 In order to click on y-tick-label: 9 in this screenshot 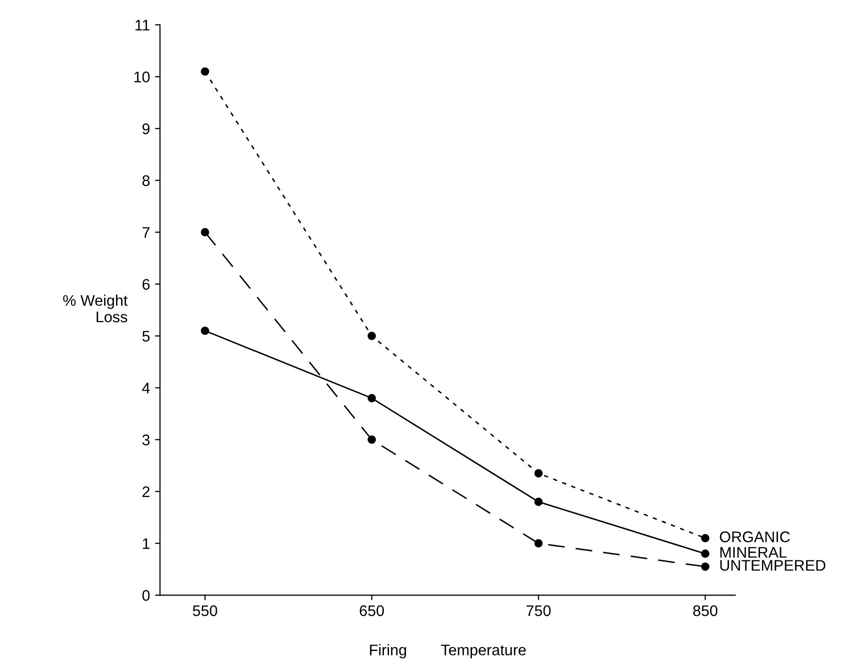, I will do `click(146, 128)`.